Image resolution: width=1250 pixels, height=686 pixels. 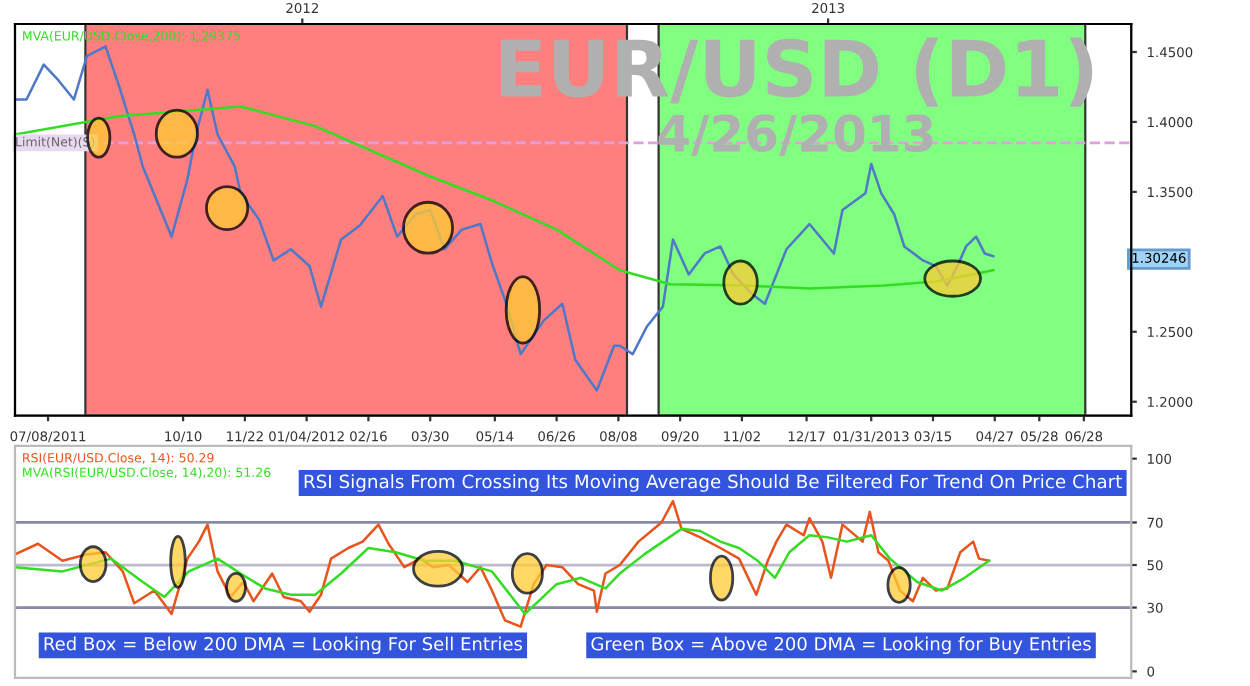 I want to click on annotation: Green Box = Above 200 DMA = Looking for Buy Entries, so click(x=841, y=645).